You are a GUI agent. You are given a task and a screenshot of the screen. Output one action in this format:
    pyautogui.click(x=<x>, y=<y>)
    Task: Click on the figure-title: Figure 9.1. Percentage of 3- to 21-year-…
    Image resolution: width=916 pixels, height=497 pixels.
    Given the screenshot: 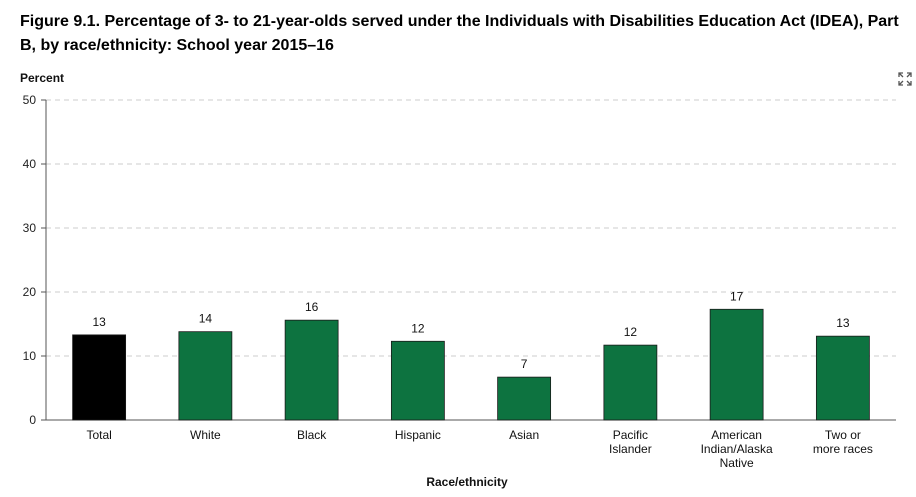 What is the action you would take?
    pyautogui.click(x=459, y=33)
    